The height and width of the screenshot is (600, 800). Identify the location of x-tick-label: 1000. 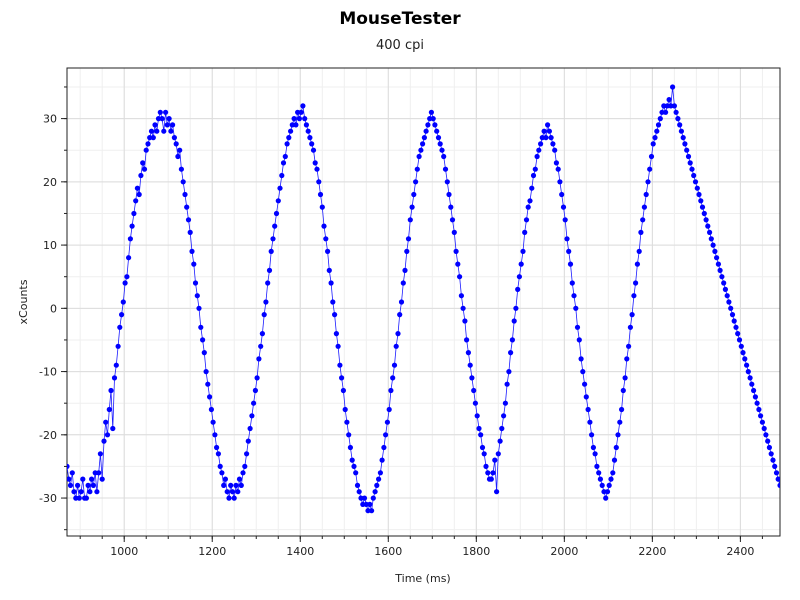
(124, 551).